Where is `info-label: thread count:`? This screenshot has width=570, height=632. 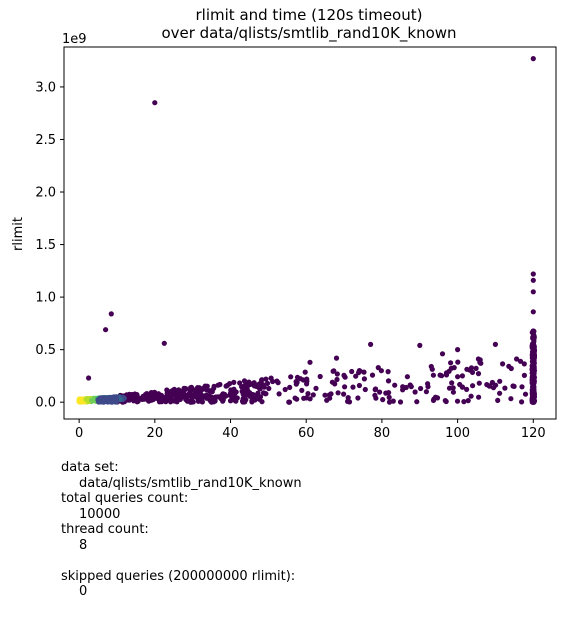 info-label: thread count: is located at coordinates (105, 529).